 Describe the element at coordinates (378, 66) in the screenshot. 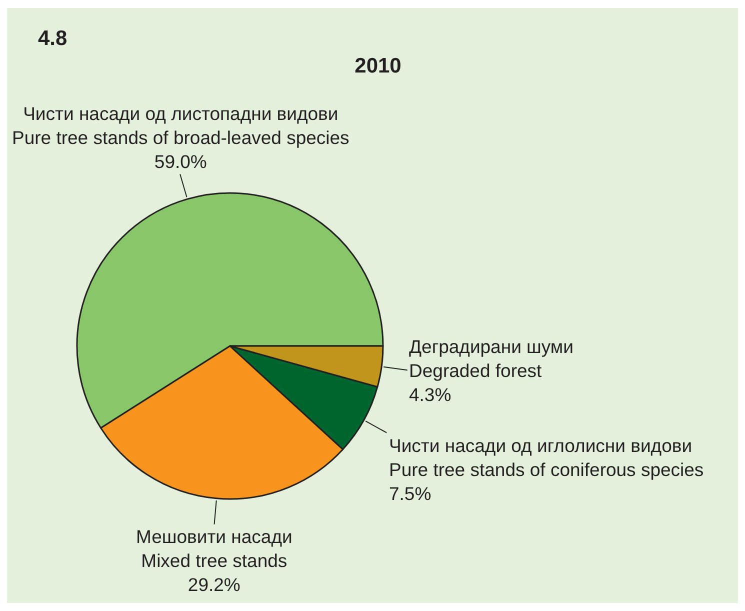

I see `chart-title: 2010` at that location.